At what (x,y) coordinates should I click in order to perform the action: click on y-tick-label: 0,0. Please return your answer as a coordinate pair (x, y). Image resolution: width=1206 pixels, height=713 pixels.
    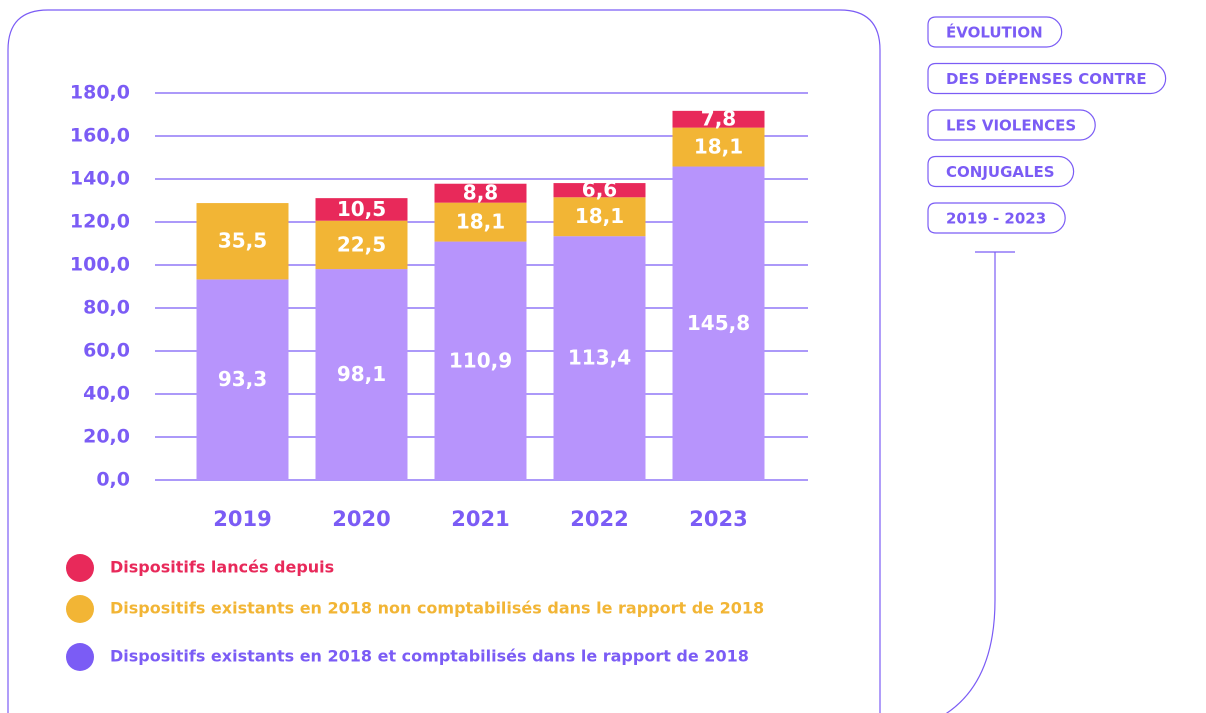
    Looking at the image, I should click on (113, 480).